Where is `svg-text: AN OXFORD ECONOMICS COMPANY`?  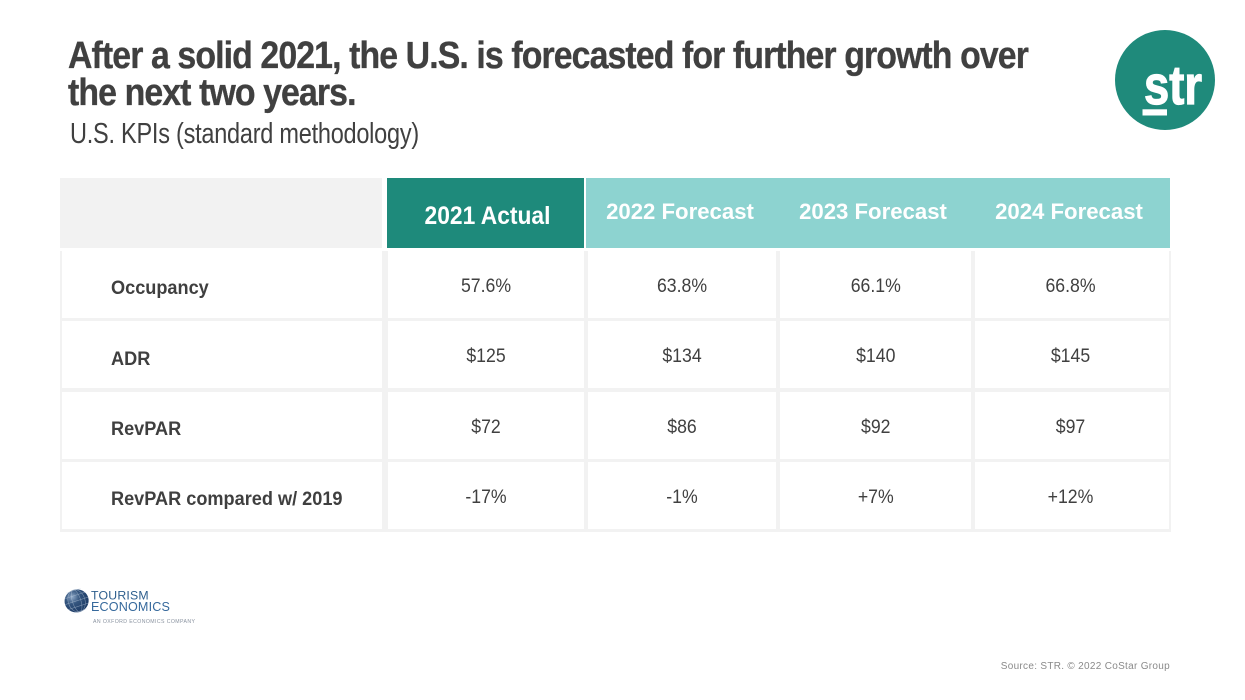
svg-text: AN OXFORD ECONOMICS COMPANY is located at coordinates (144, 622).